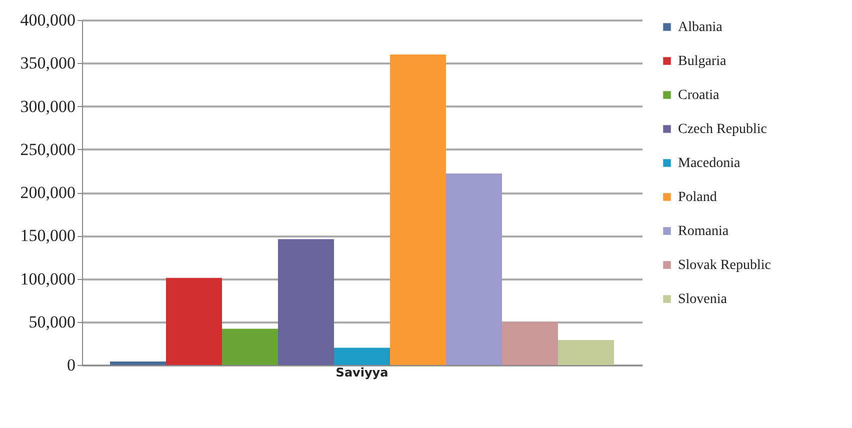 The height and width of the screenshot is (428, 852). What do you see at coordinates (48, 20) in the screenshot?
I see `y-tick-label: 400,000` at bounding box center [48, 20].